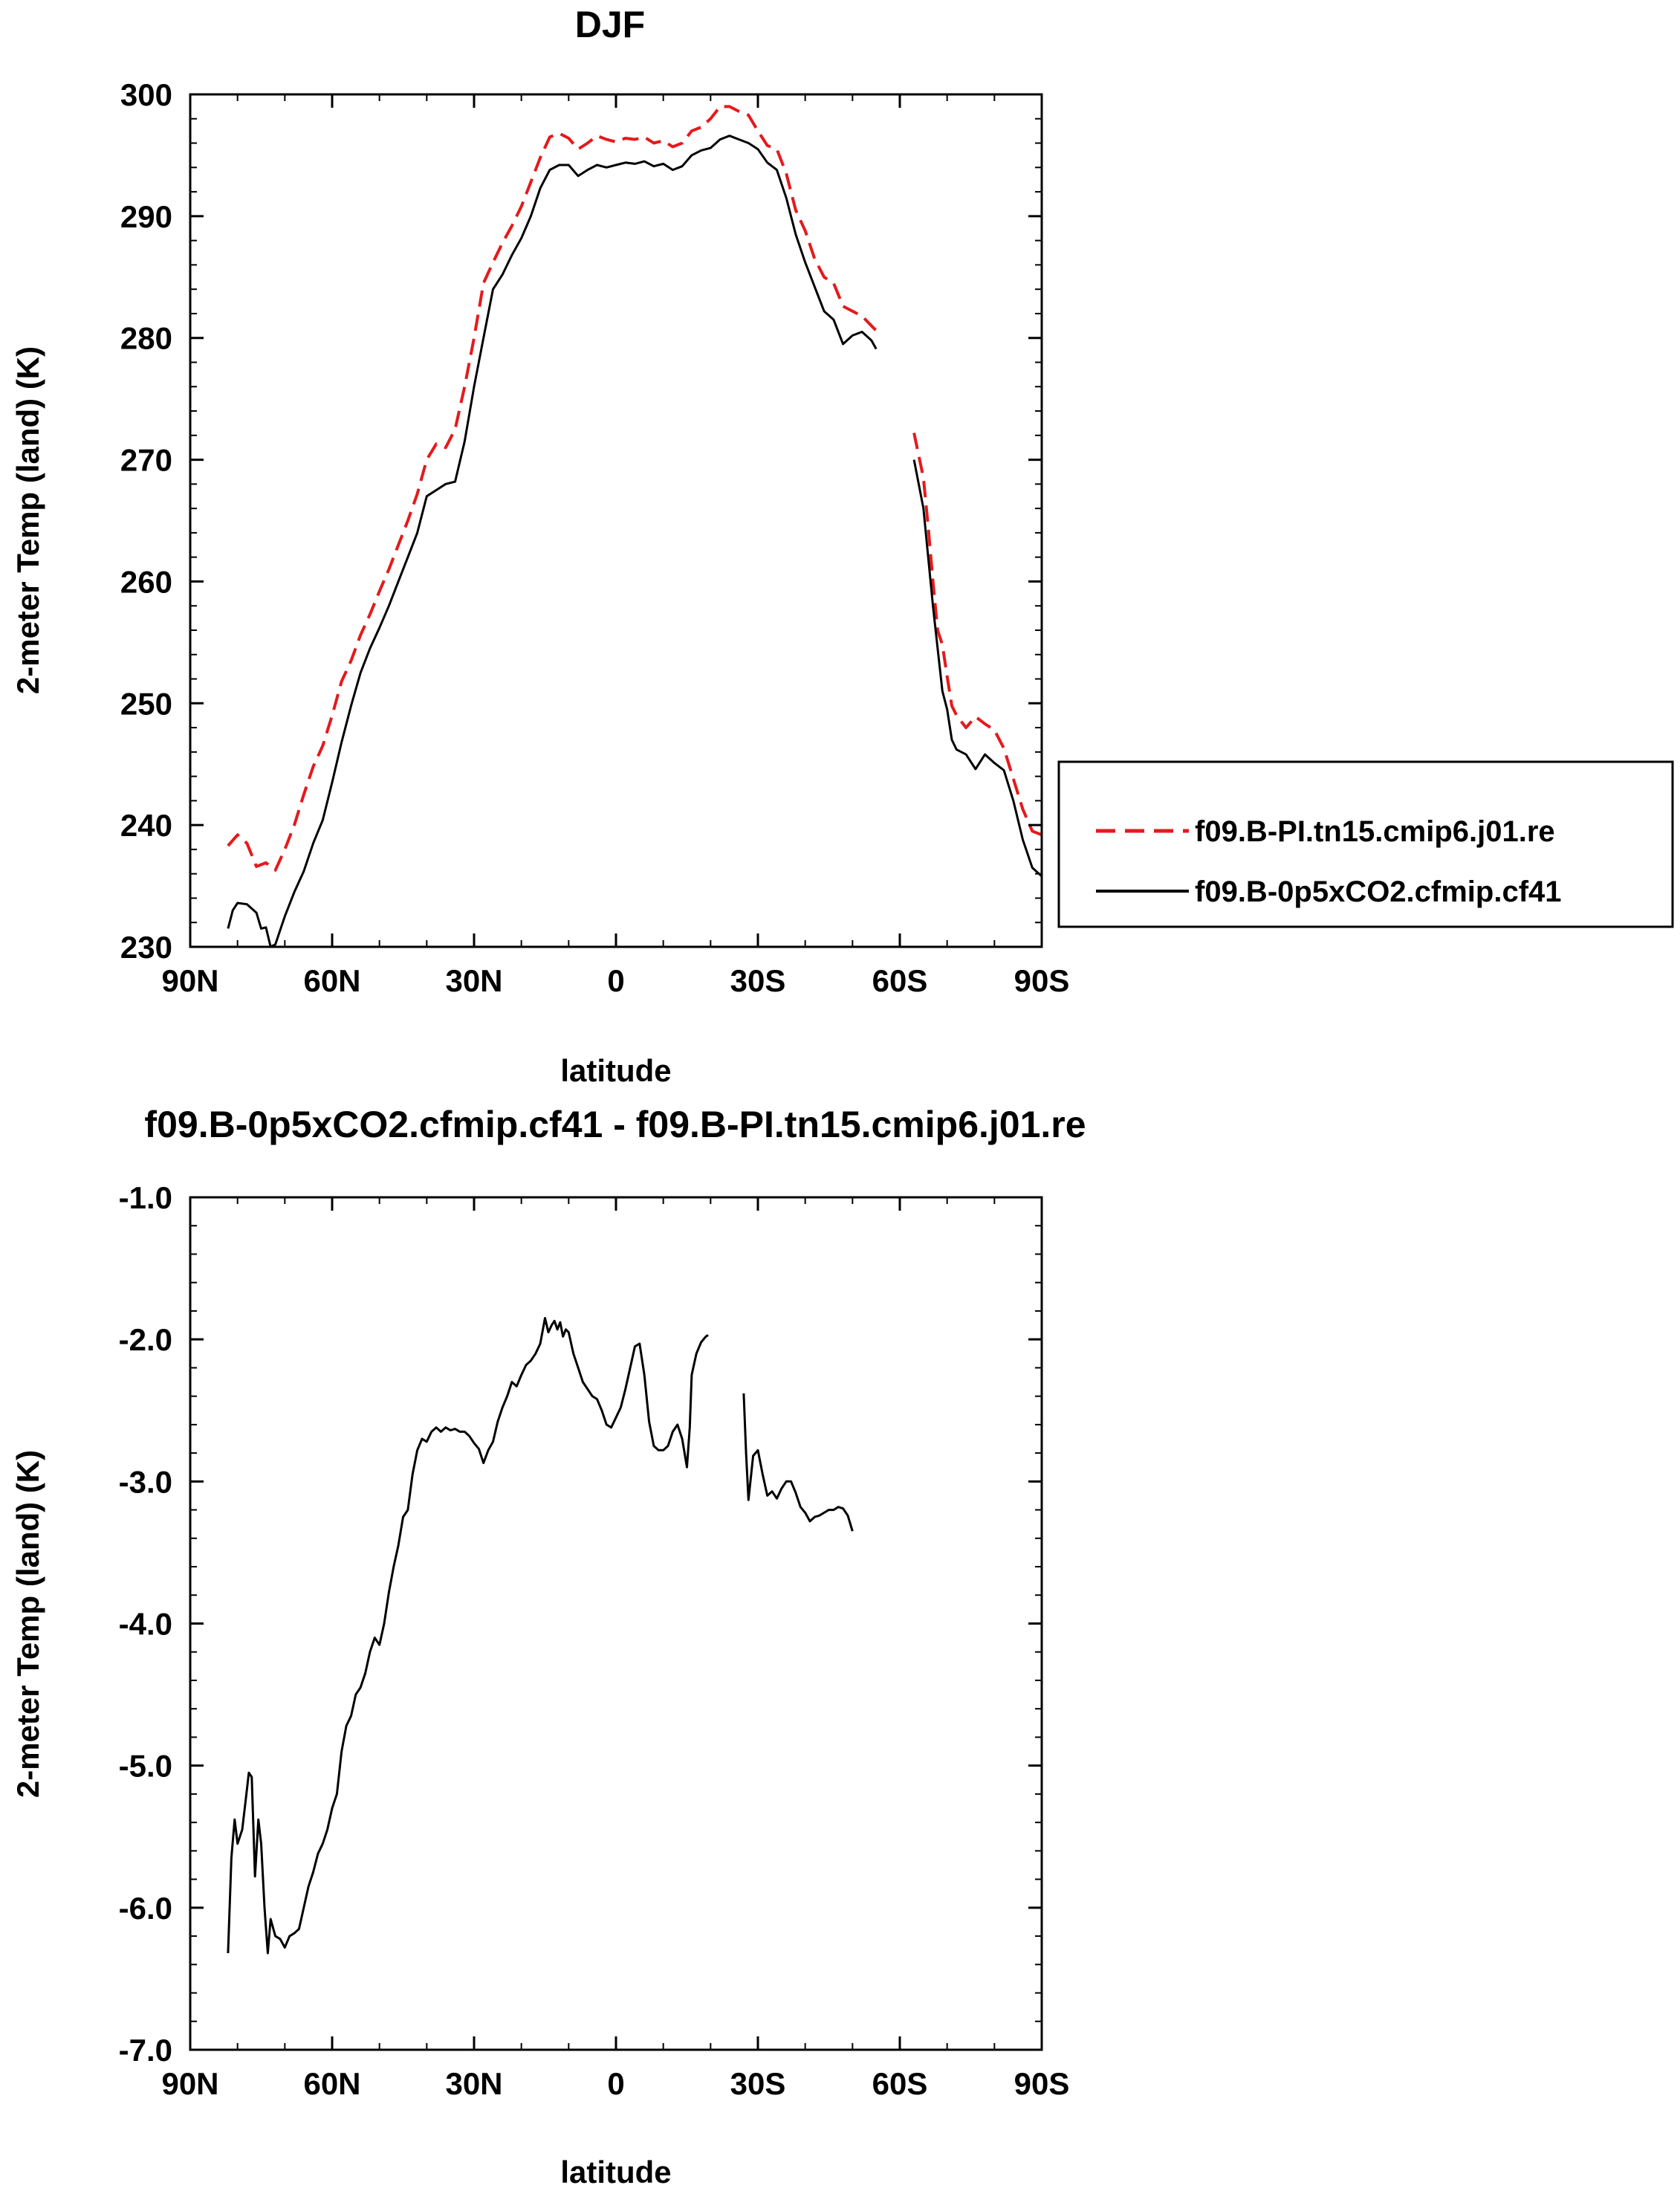  What do you see at coordinates (1375, 831) in the screenshot?
I see `legend-entry-0: f09.B-PI.tn15.cmip6.j01.re` at bounding box center [1375, 831].